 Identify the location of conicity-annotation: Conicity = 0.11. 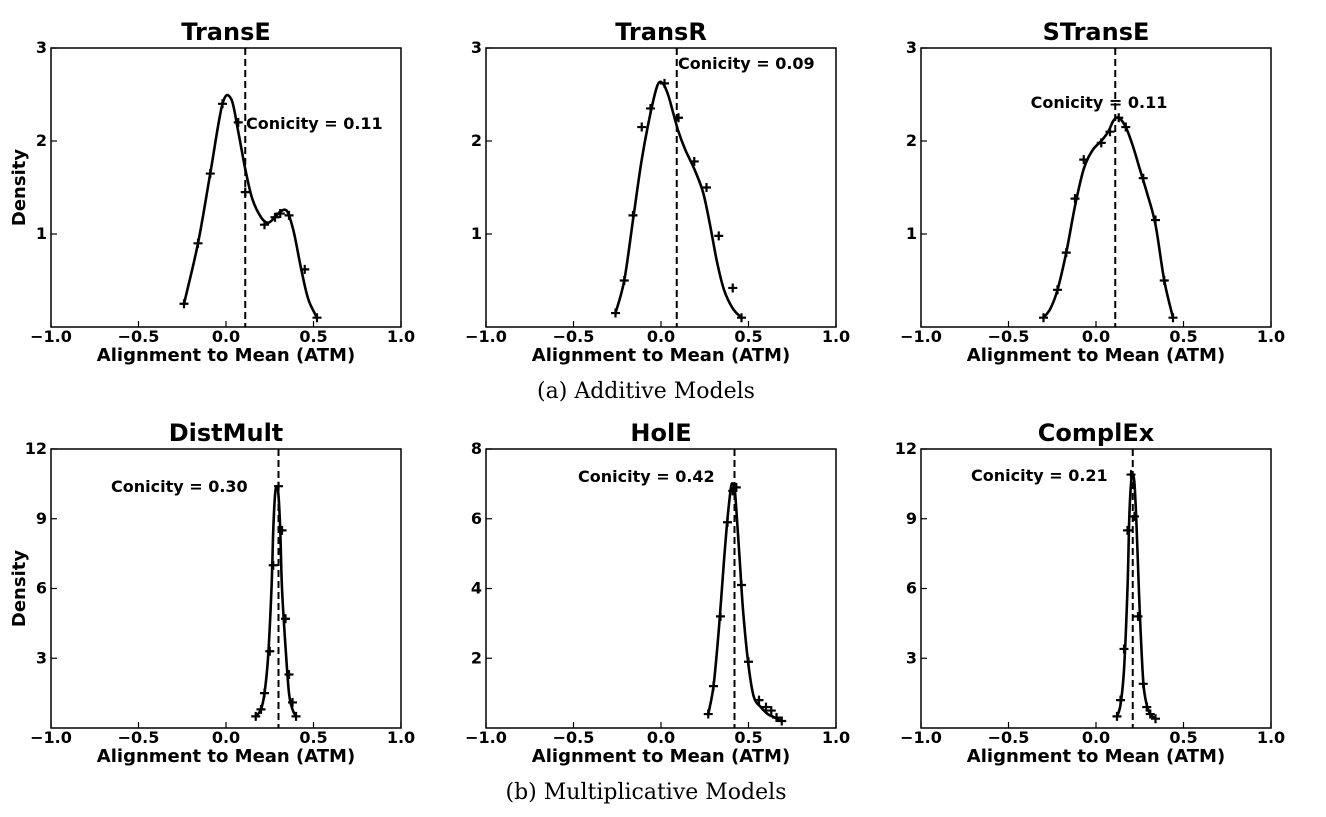
(1099, 102).